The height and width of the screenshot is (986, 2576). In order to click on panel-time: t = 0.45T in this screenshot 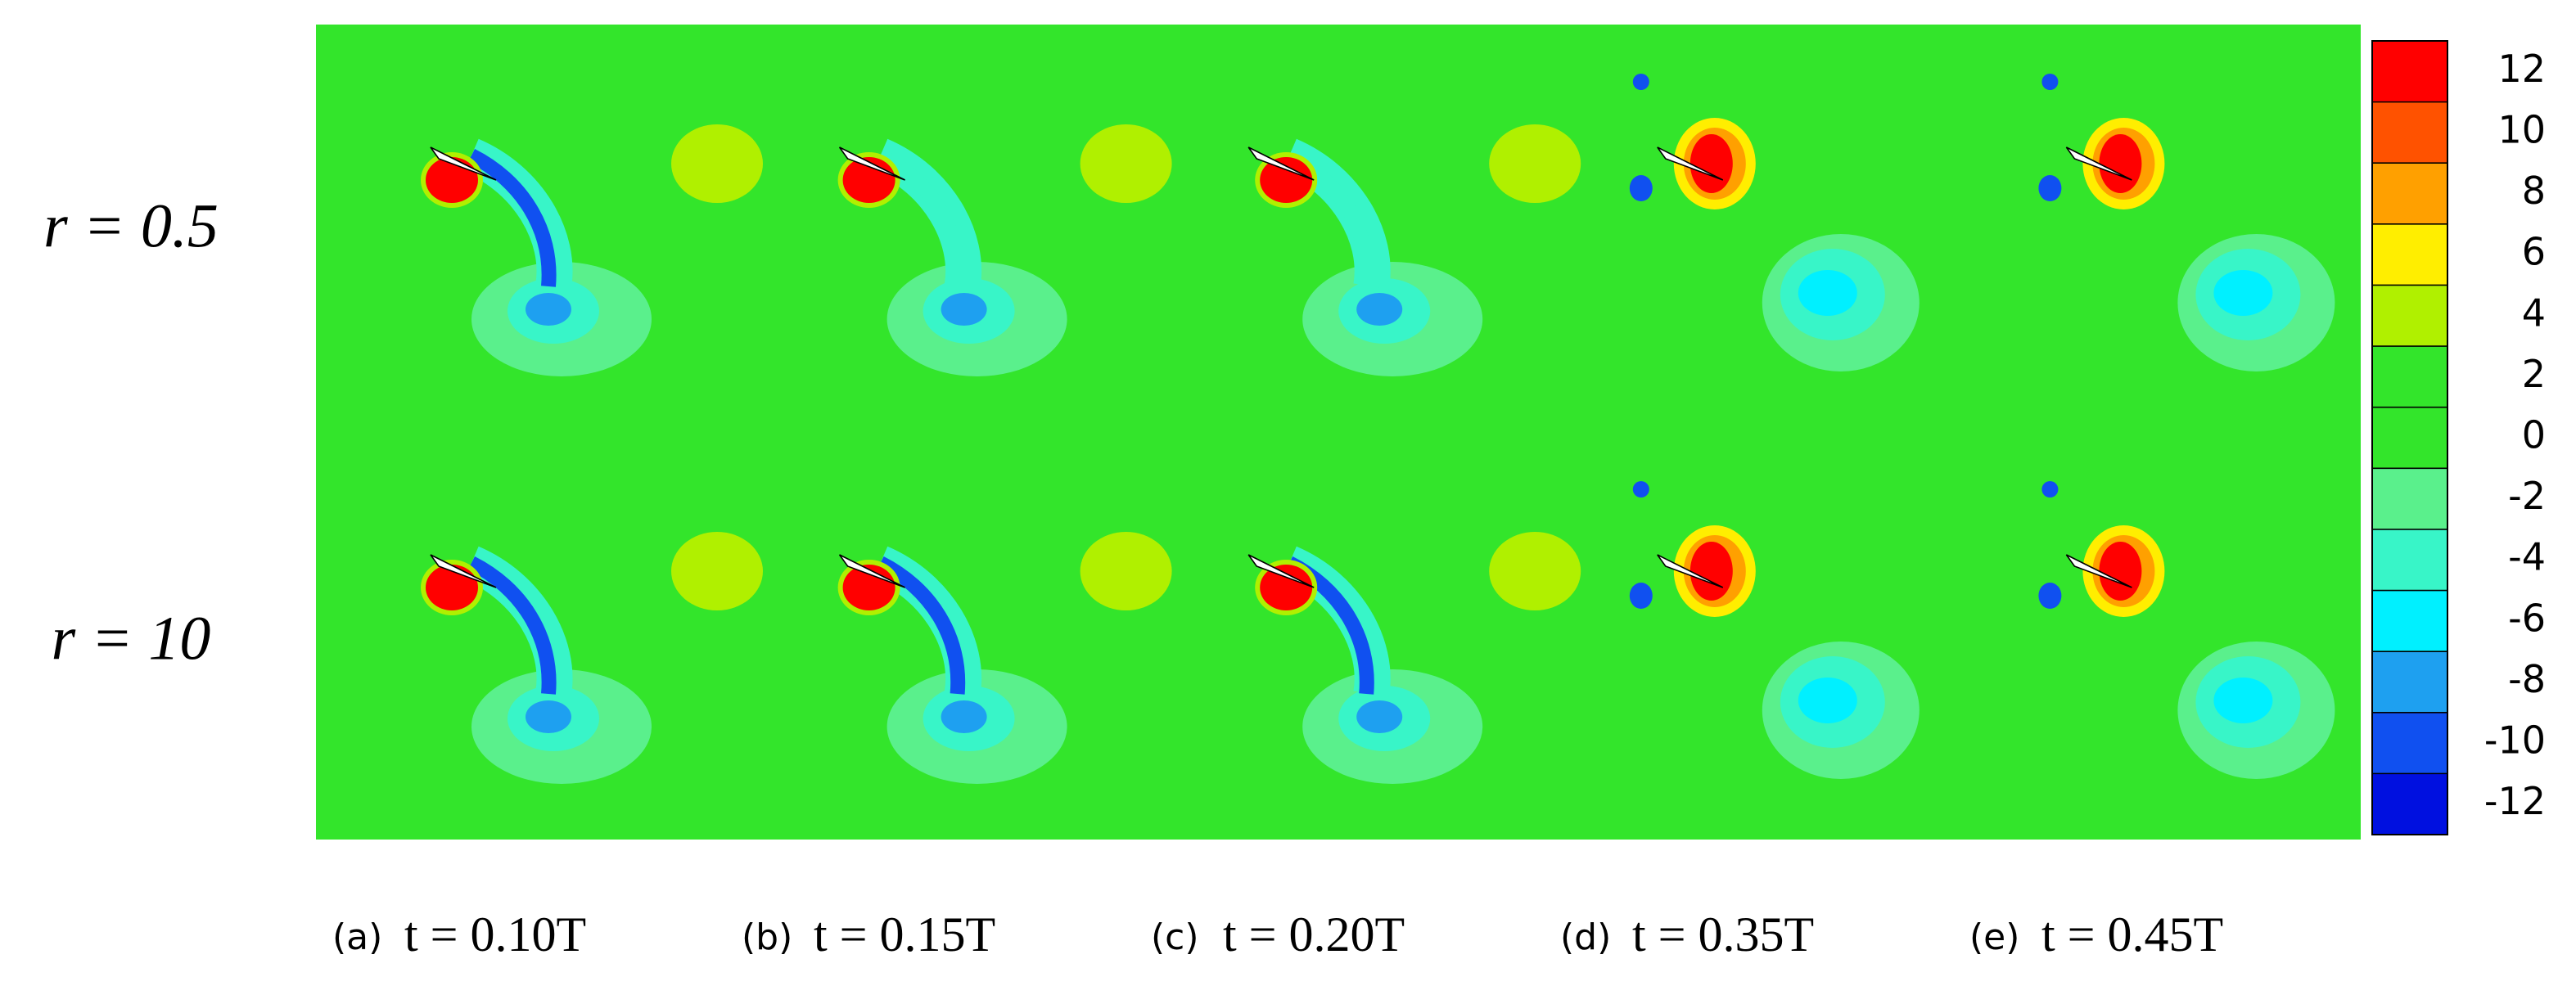, I will do `click(2132, 934)`.